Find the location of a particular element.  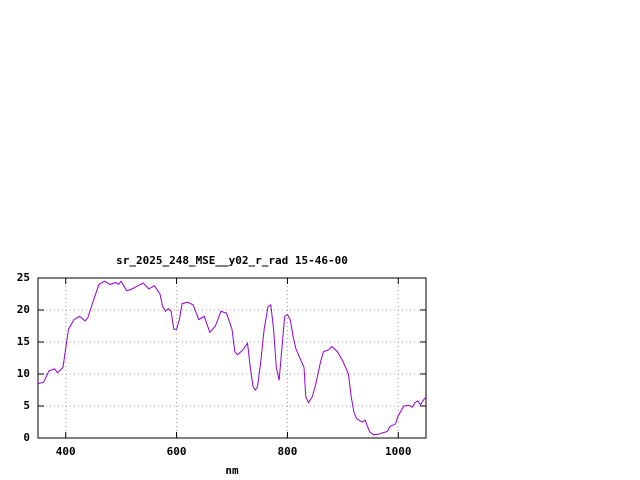

x-tick-label: 600 is located at coordinates (177, 451).